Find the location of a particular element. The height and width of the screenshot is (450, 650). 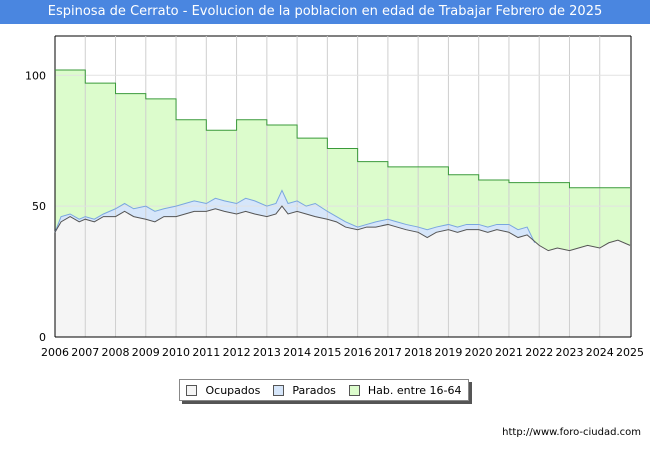

legend-item-hab: Hab. entre 16-64 is located at coordinates (405, 390).